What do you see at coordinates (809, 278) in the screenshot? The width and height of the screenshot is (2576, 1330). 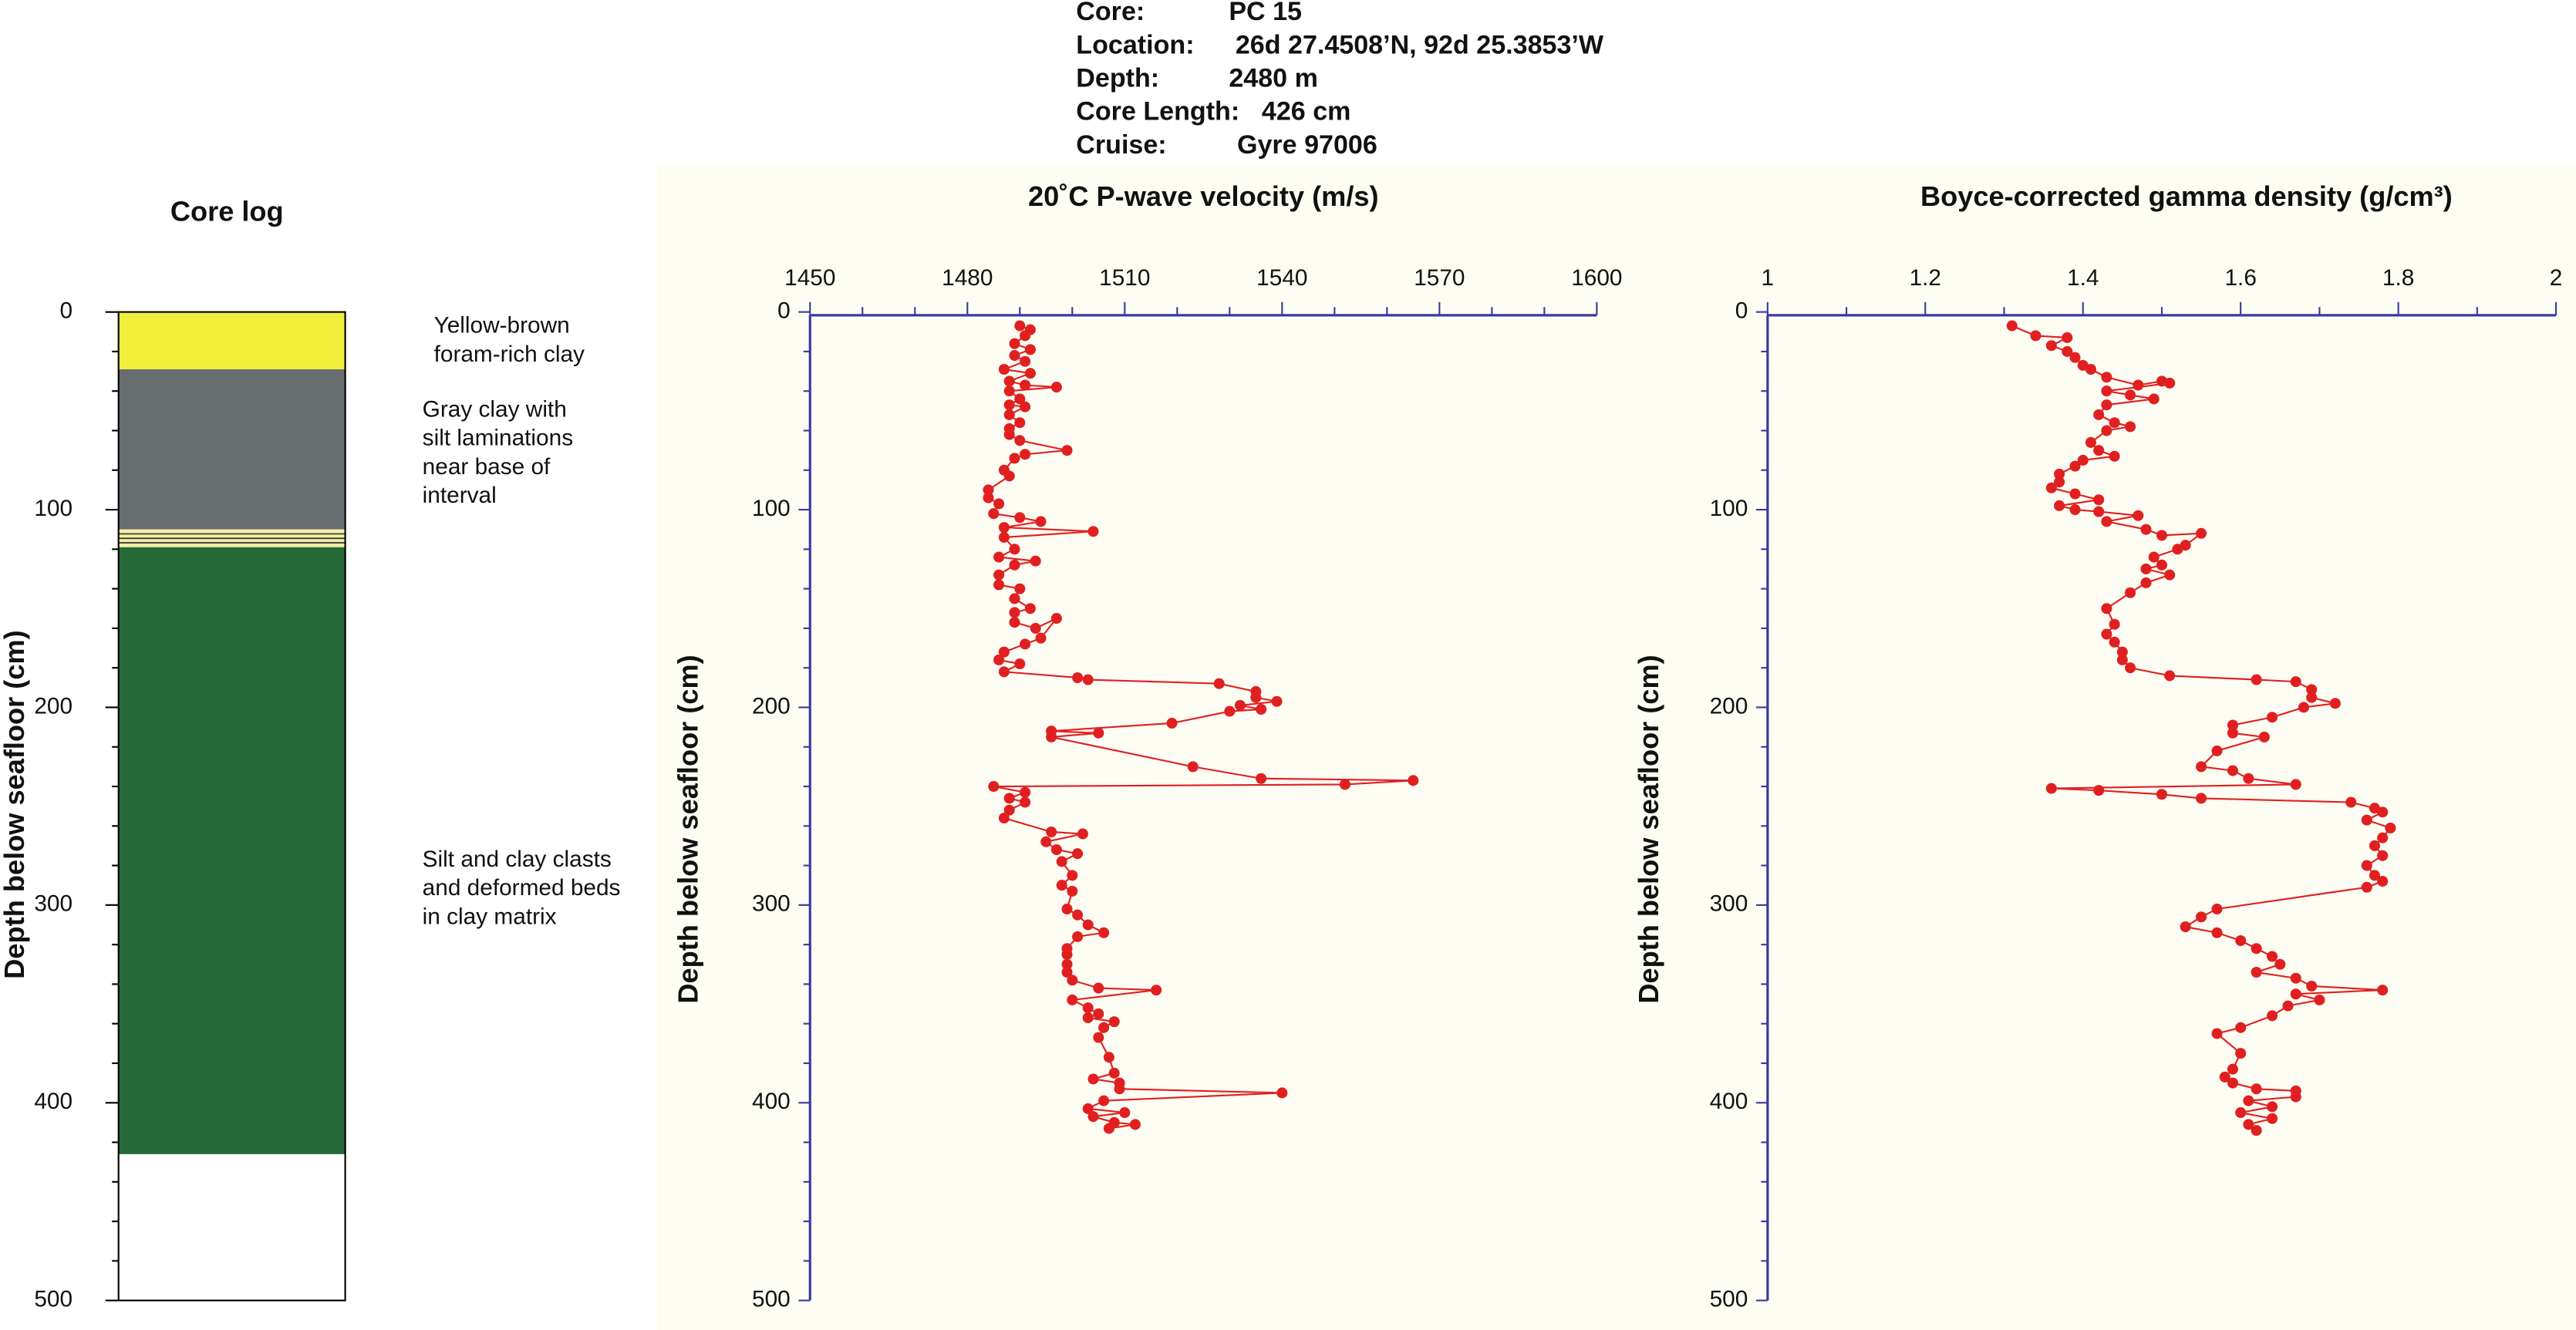 I see `x-tick-label: 1450` at bounding box center [809, 278].